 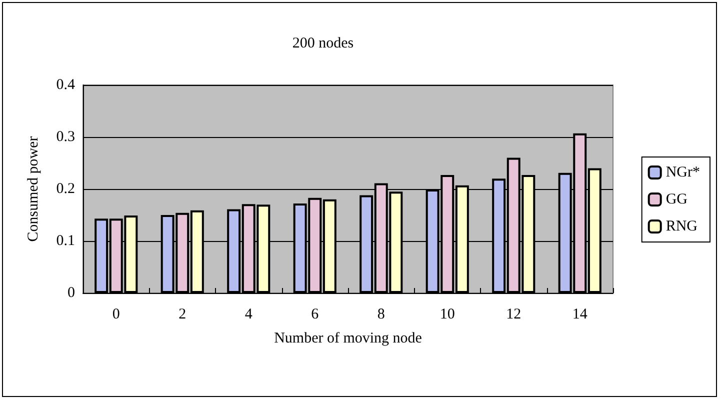 I want to click on y-tick-label: 0.2, so click(x=65, y=189).